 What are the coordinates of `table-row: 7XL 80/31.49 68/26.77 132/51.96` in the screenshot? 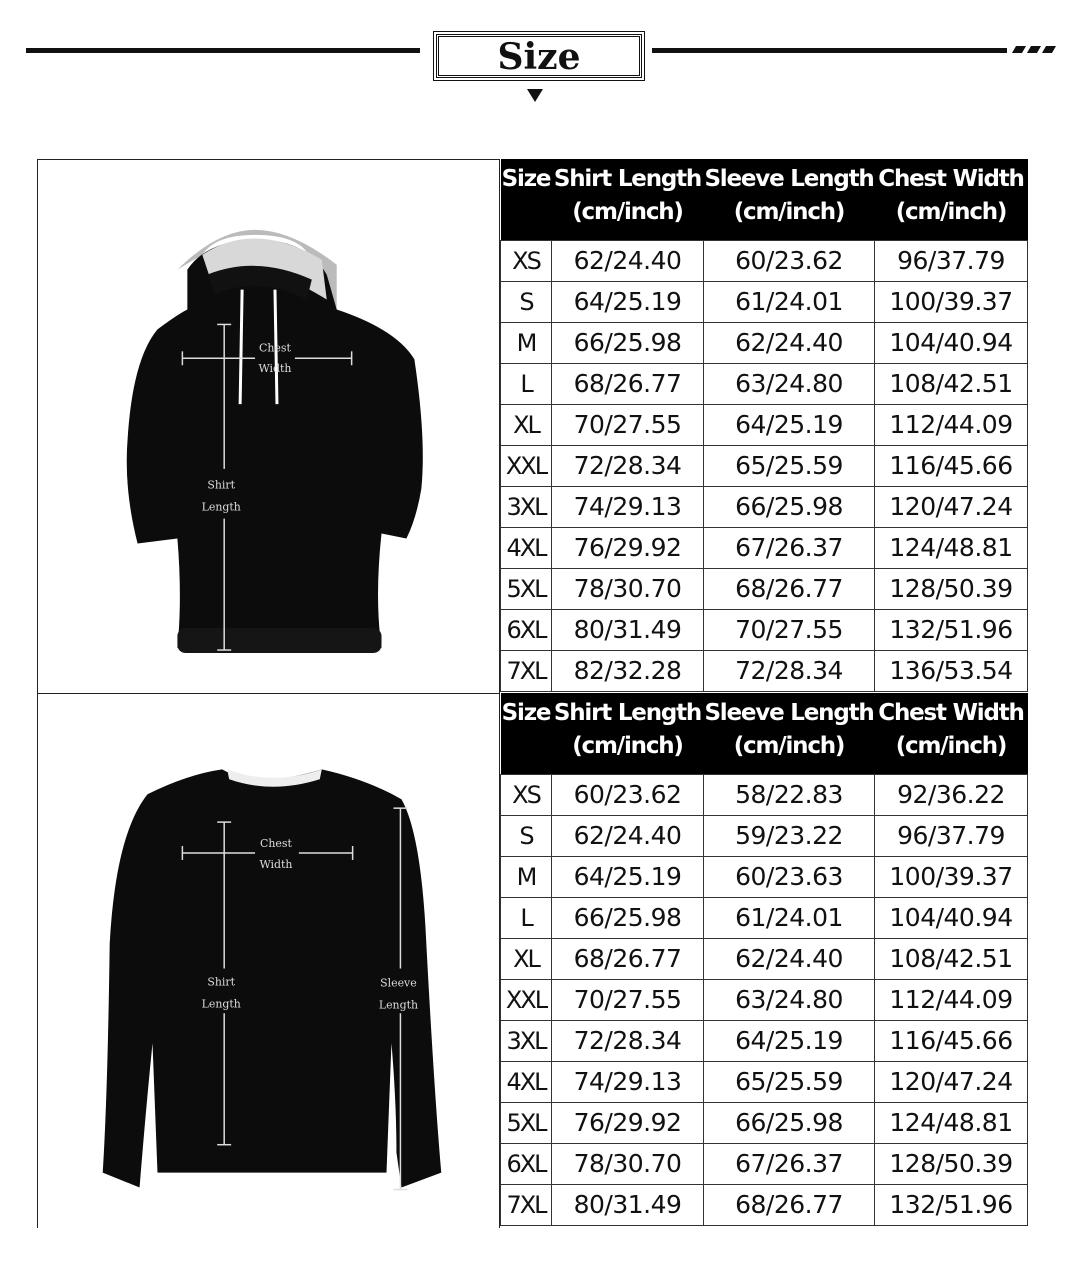 It's located at (764, 1204).